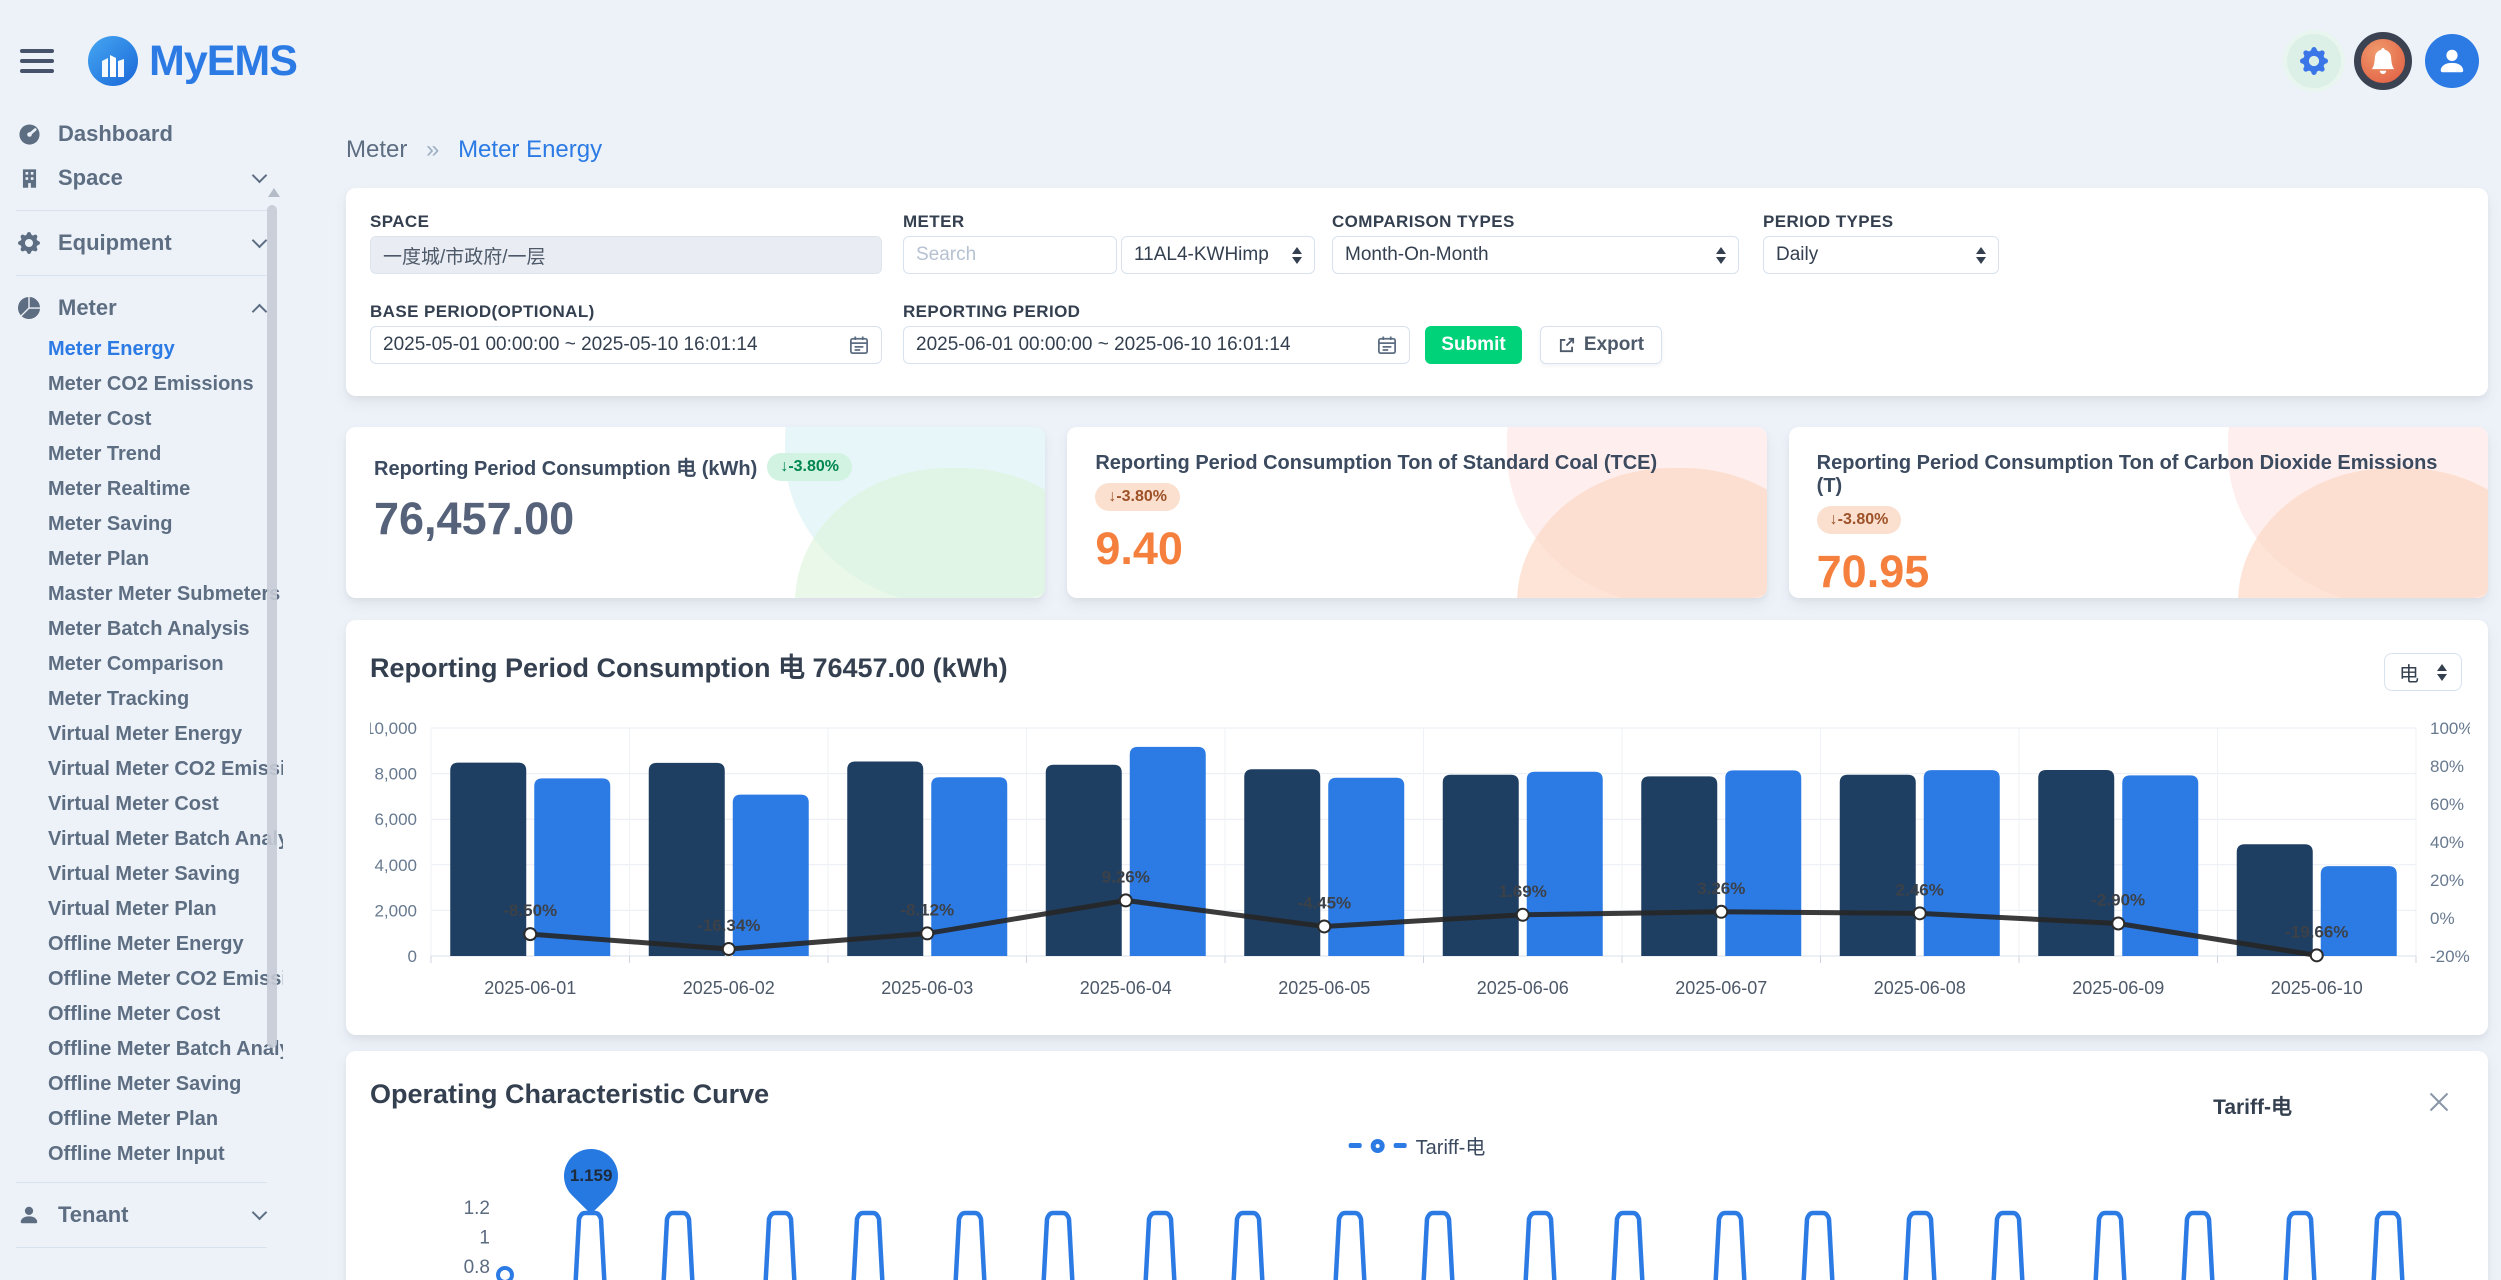 This screenshot has height=1280, width=2501. What do you see at coordinates (1250, 50) in the screenshot?
I see `top-navbar: MyEMS` at bounding box center [1250, 50].